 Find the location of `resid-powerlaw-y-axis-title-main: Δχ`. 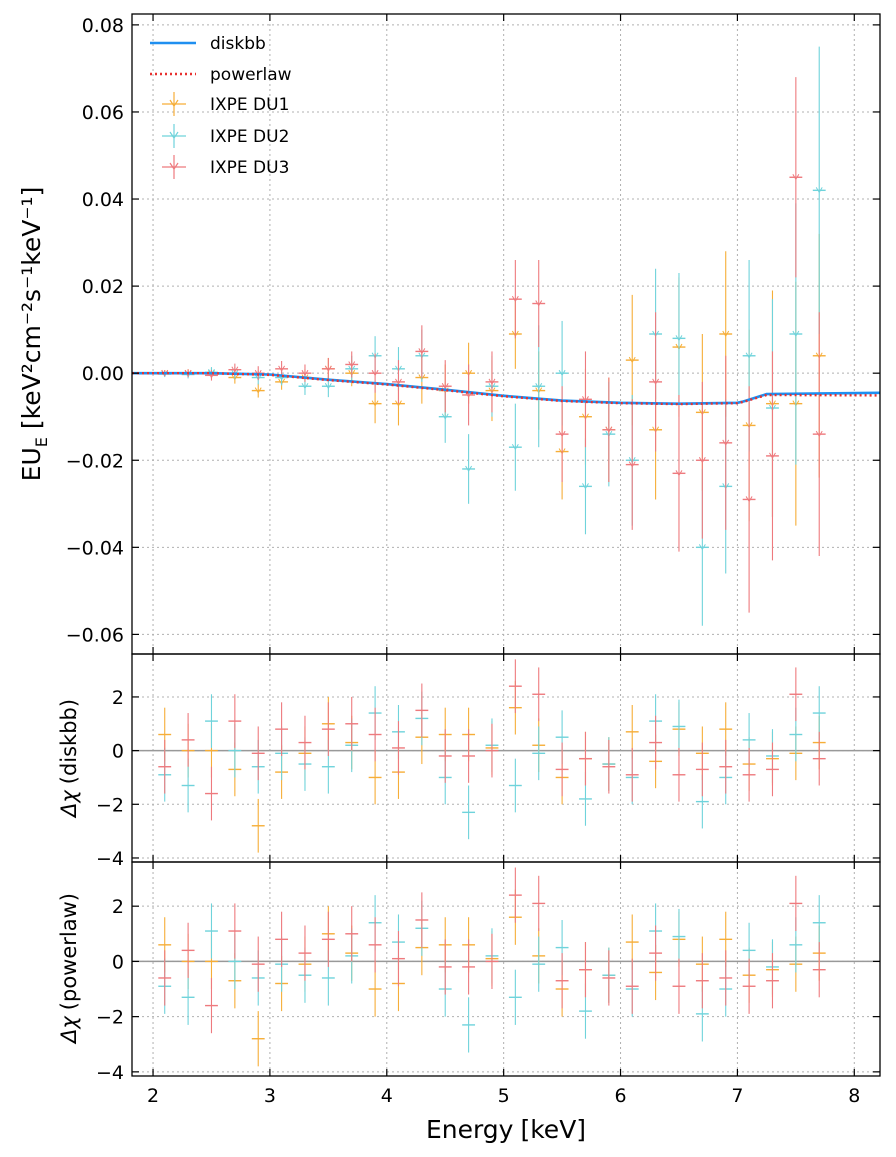

resid-powerlaw-y-axis-title-main: Δχ is located at coordinates (69, 1030).